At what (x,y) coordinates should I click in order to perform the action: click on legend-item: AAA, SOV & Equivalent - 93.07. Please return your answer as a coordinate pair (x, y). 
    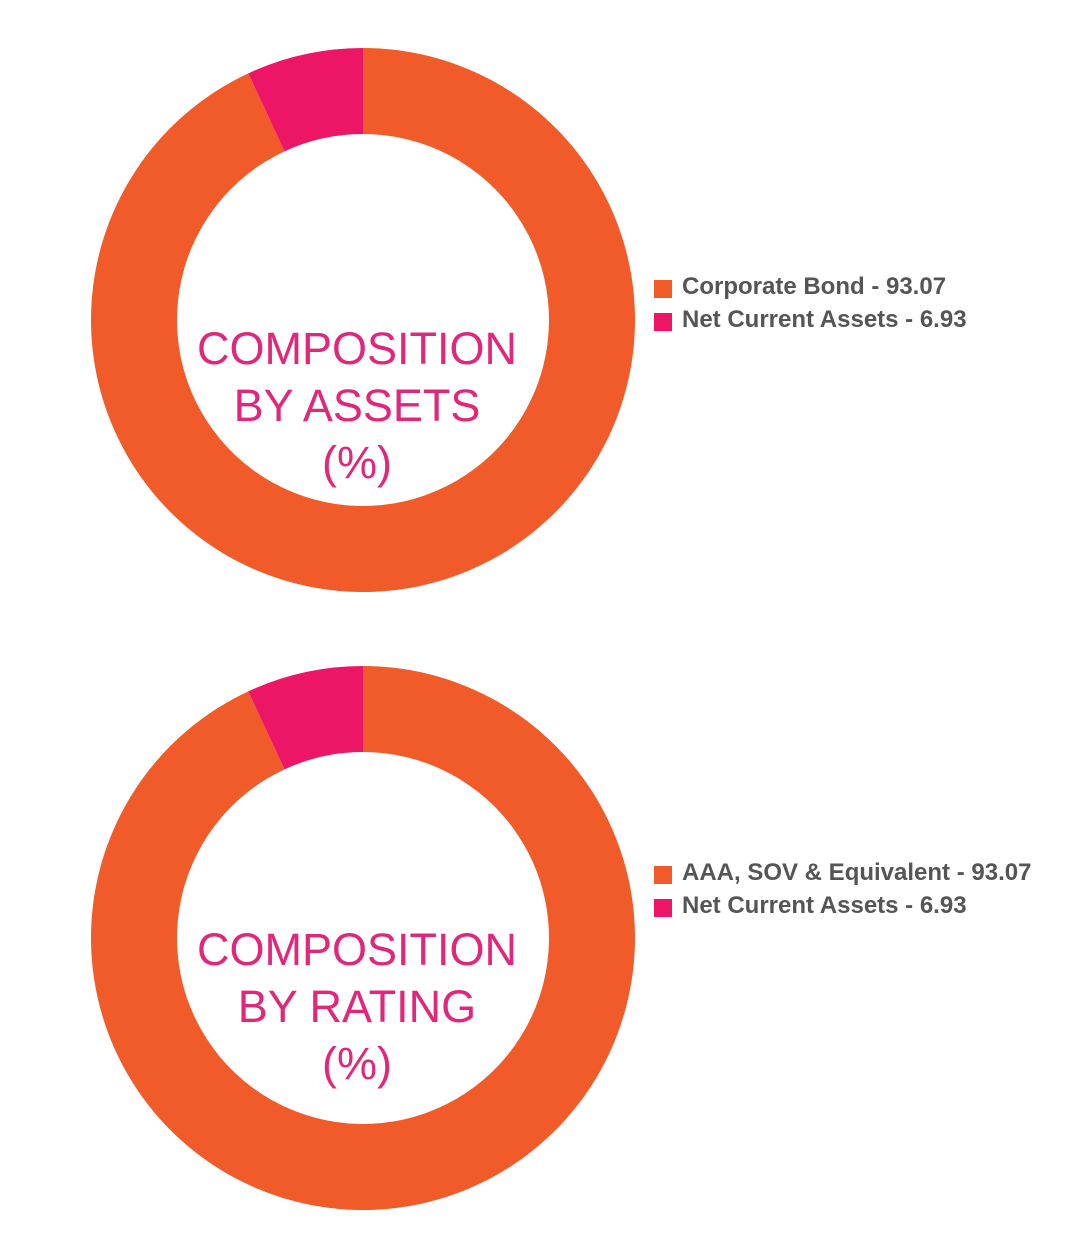
    Looking at the image, I should click on (854, 872).